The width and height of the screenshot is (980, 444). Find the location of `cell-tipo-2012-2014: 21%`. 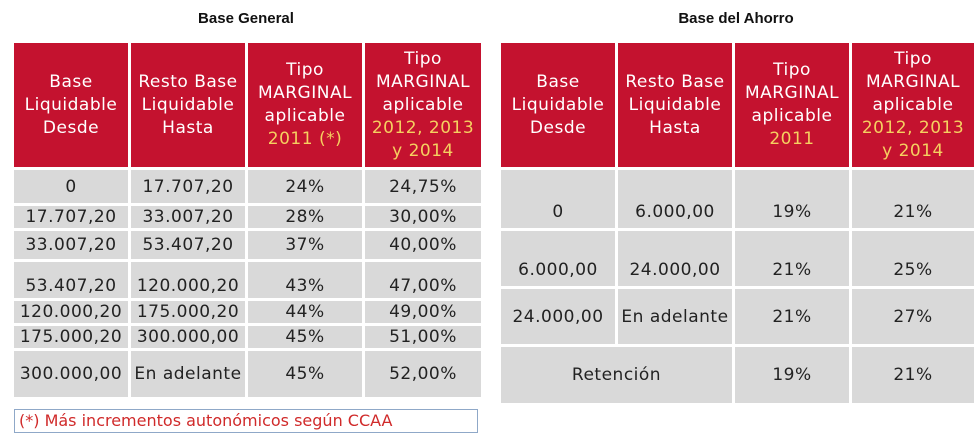

cell-tipo-2012-2014: 21% is located at coordinates (913, 199).